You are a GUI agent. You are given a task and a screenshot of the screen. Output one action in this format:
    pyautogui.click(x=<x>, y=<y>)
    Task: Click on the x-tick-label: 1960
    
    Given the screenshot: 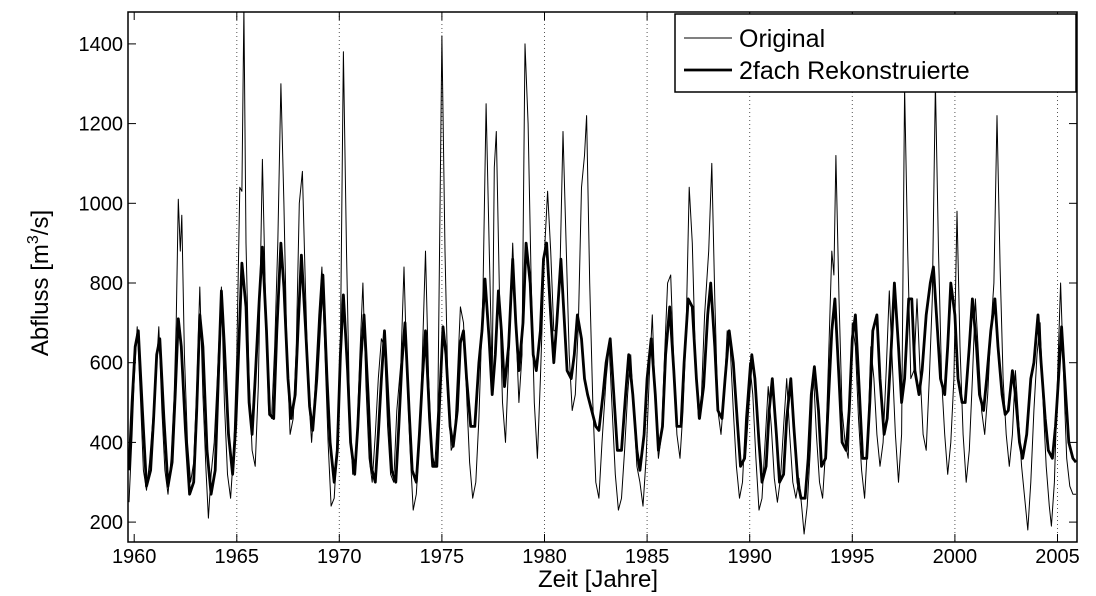 What is the action you would take?
    pyautogui.click(x=134, y=557)
    